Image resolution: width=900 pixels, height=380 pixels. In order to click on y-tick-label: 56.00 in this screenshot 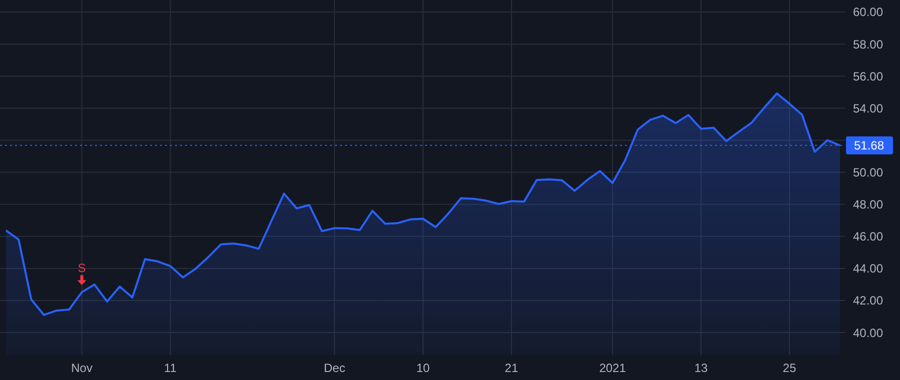, I will do `click(868, 76)`.